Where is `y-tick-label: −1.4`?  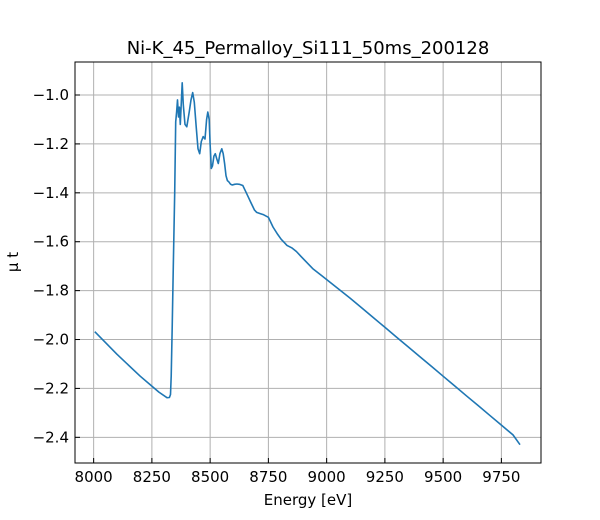
y-tick-label: −1.4 is located at coordinates (51, 193).